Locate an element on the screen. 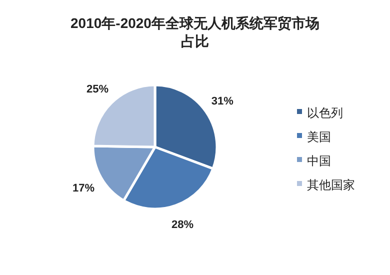 The height and width of the screenshot is (275, 390). data-label: 25% is located at coordinates (97, 90).